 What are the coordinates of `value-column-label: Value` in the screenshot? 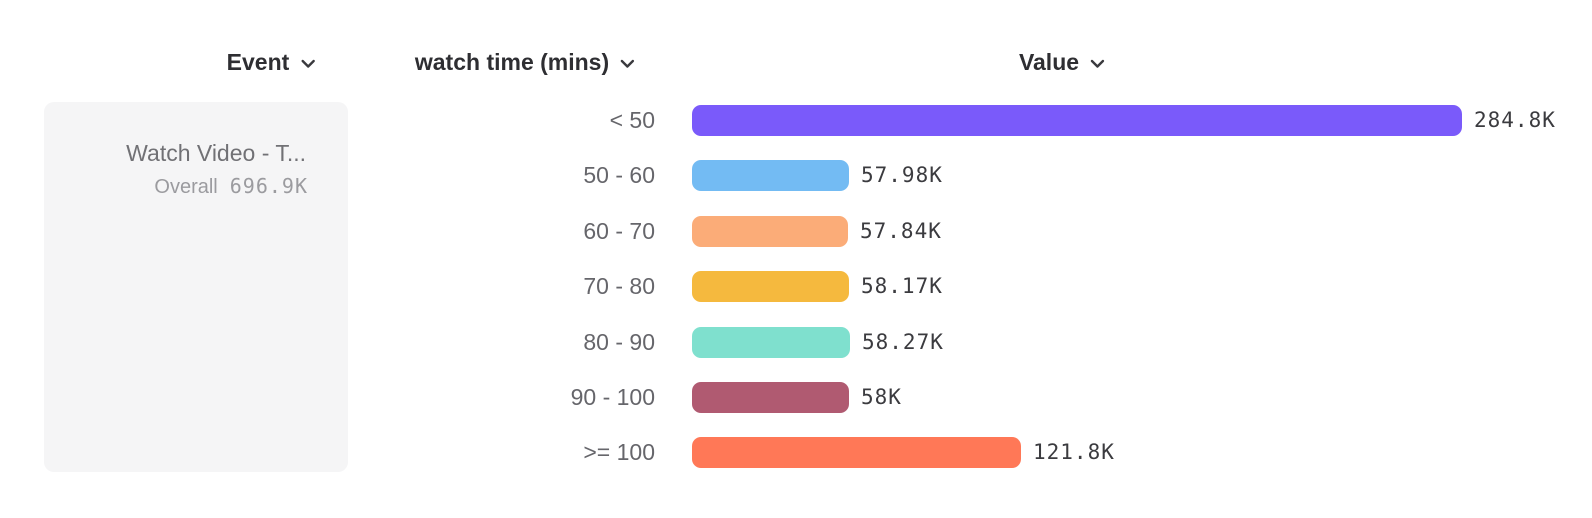 It's located at (1049, 62).